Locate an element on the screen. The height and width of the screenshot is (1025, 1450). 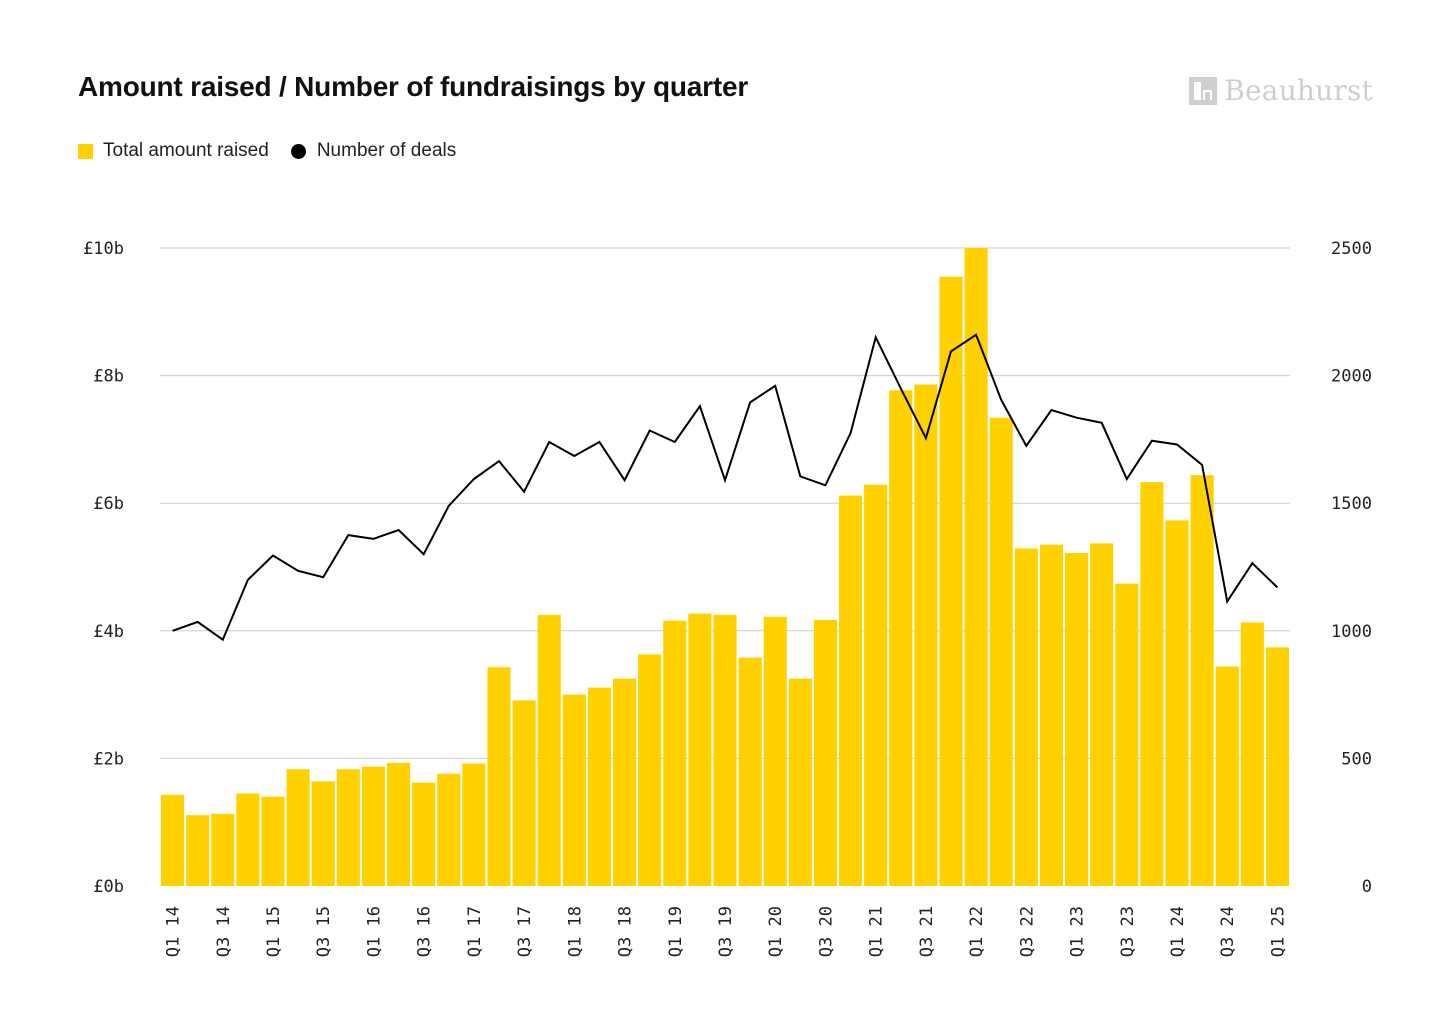
x-tick-label: Q1 15 is located at coordinates (274, 931).